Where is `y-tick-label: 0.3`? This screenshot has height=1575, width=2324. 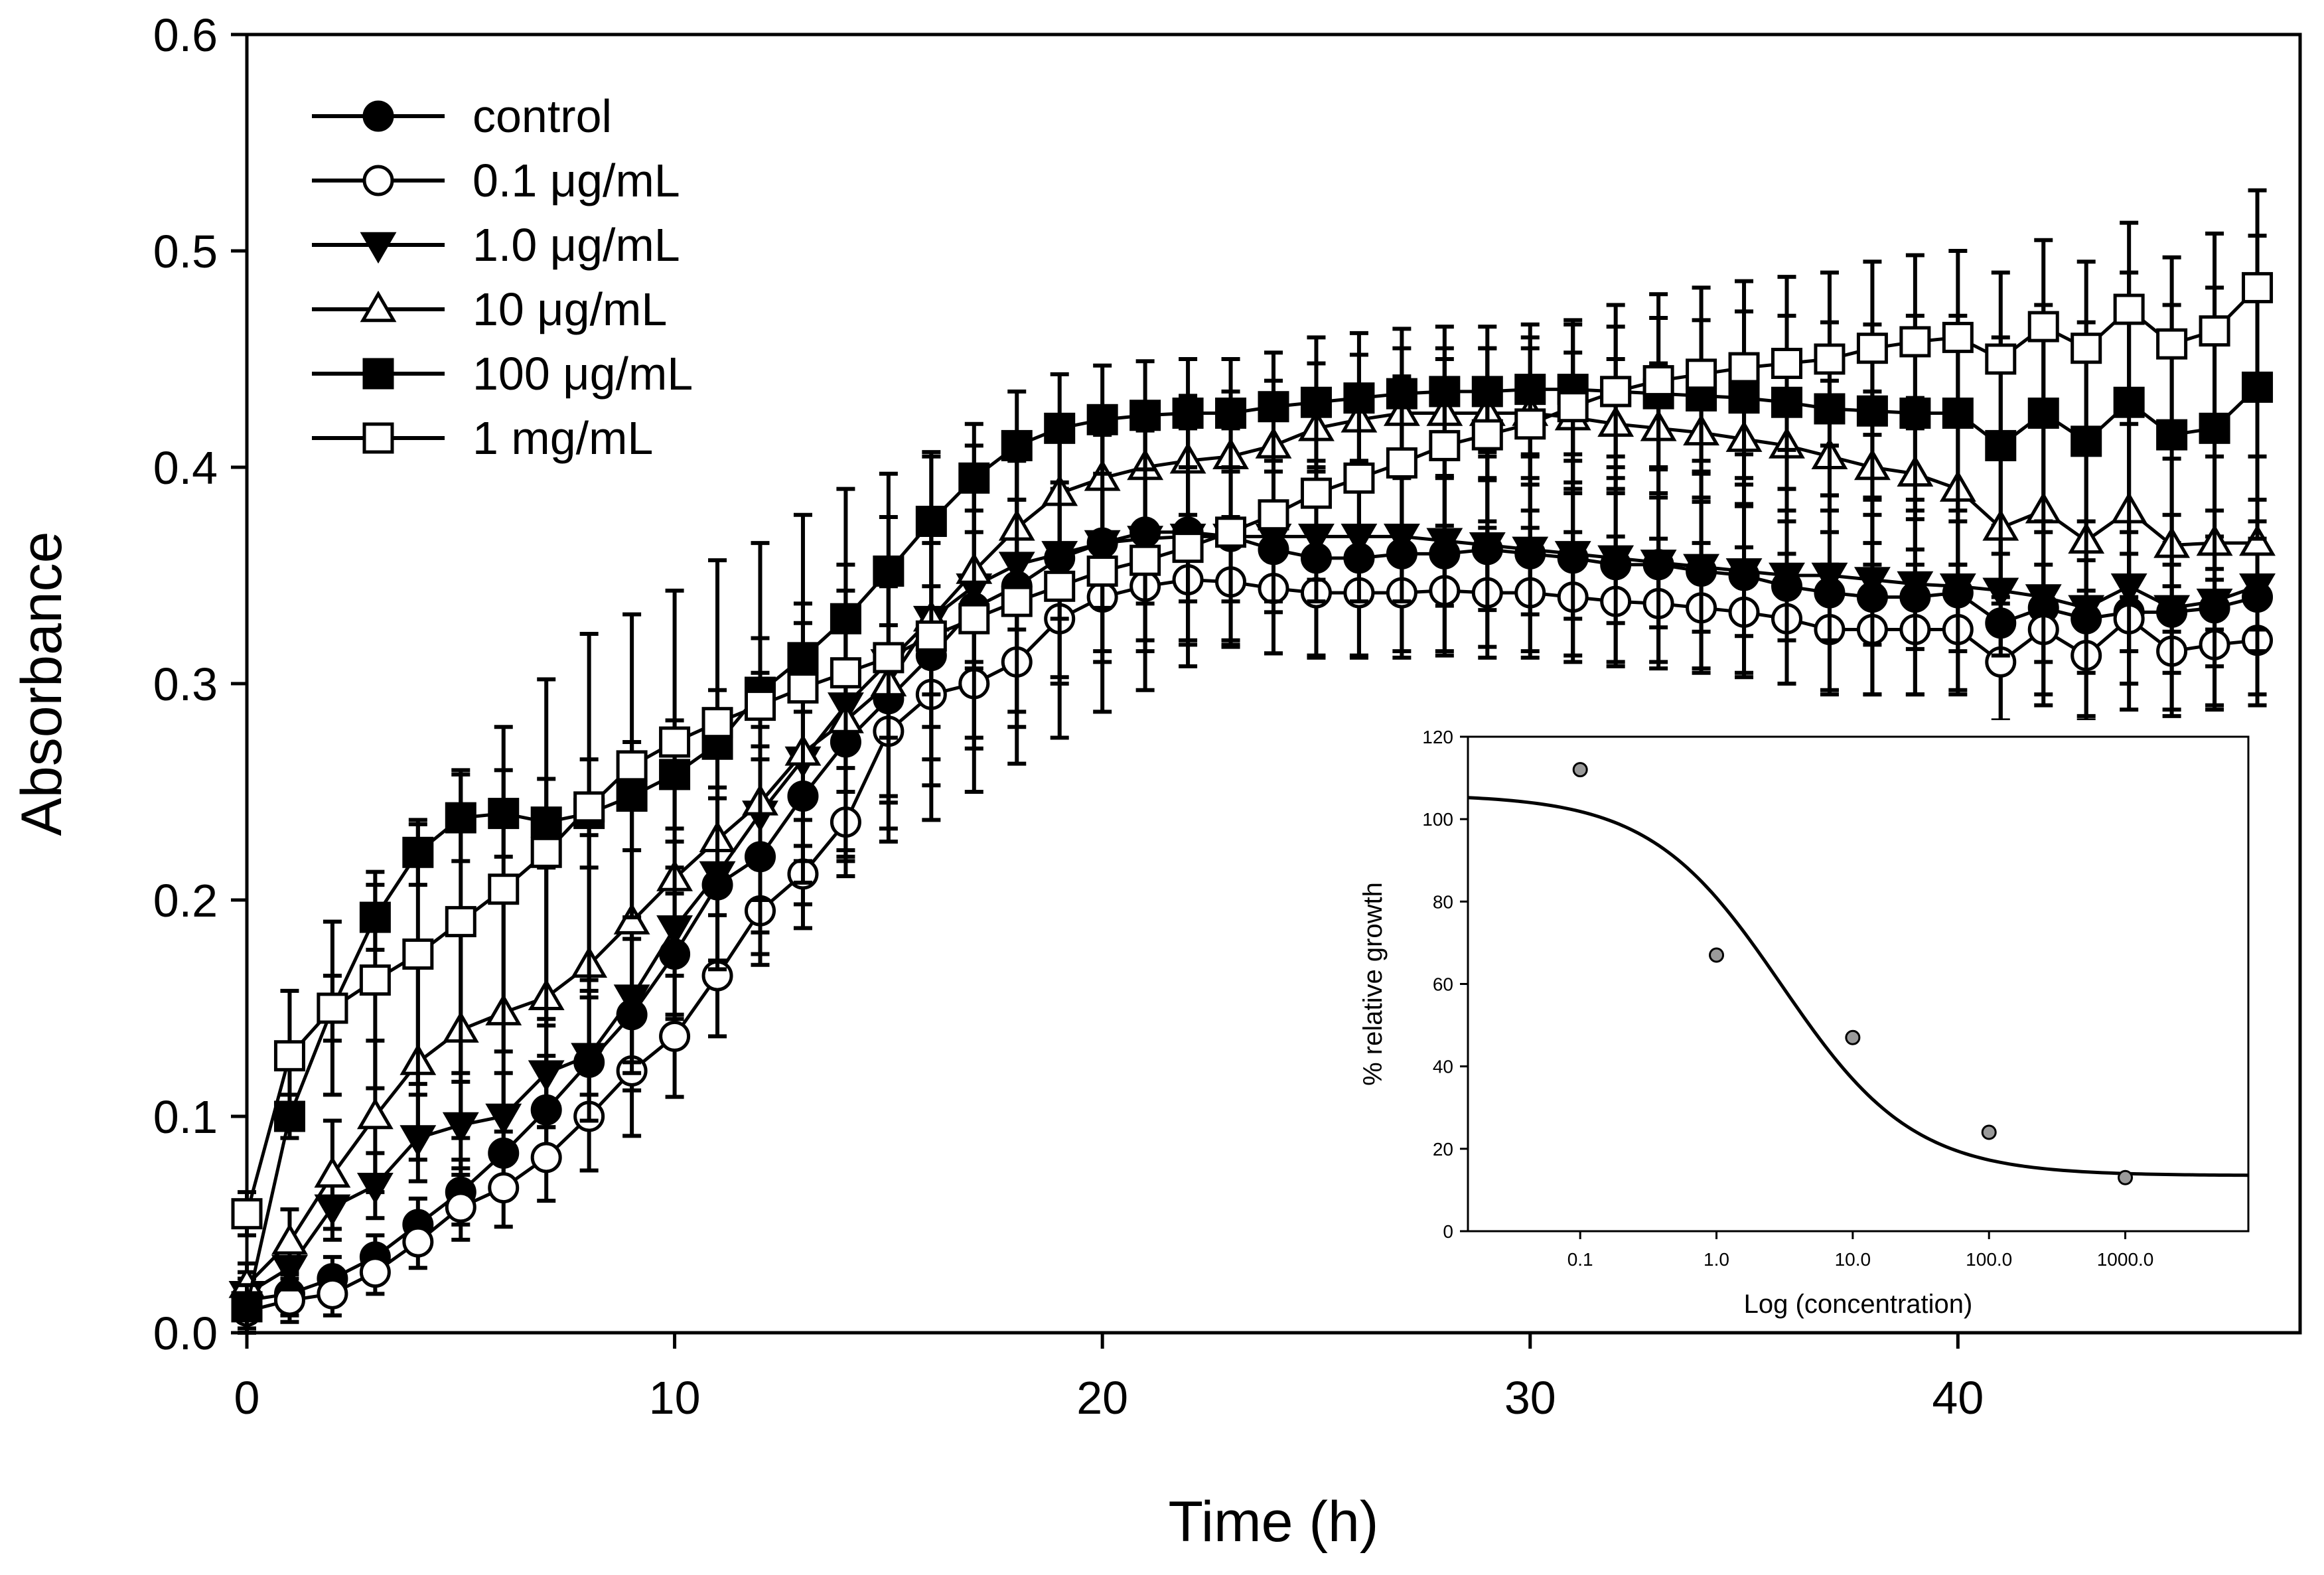 y-tick-label: 0.3 is located at coordinates (185, 684).